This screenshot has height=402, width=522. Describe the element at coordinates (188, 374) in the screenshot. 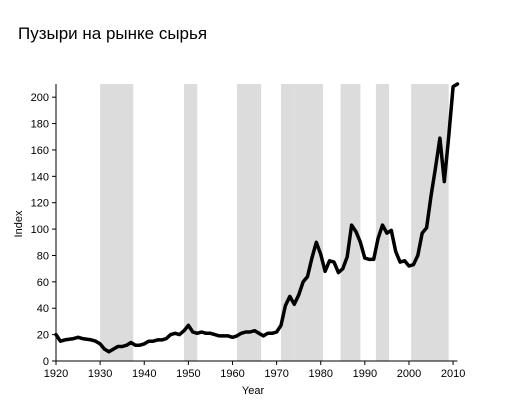

I see `x-tick-label: 1950` at that location.